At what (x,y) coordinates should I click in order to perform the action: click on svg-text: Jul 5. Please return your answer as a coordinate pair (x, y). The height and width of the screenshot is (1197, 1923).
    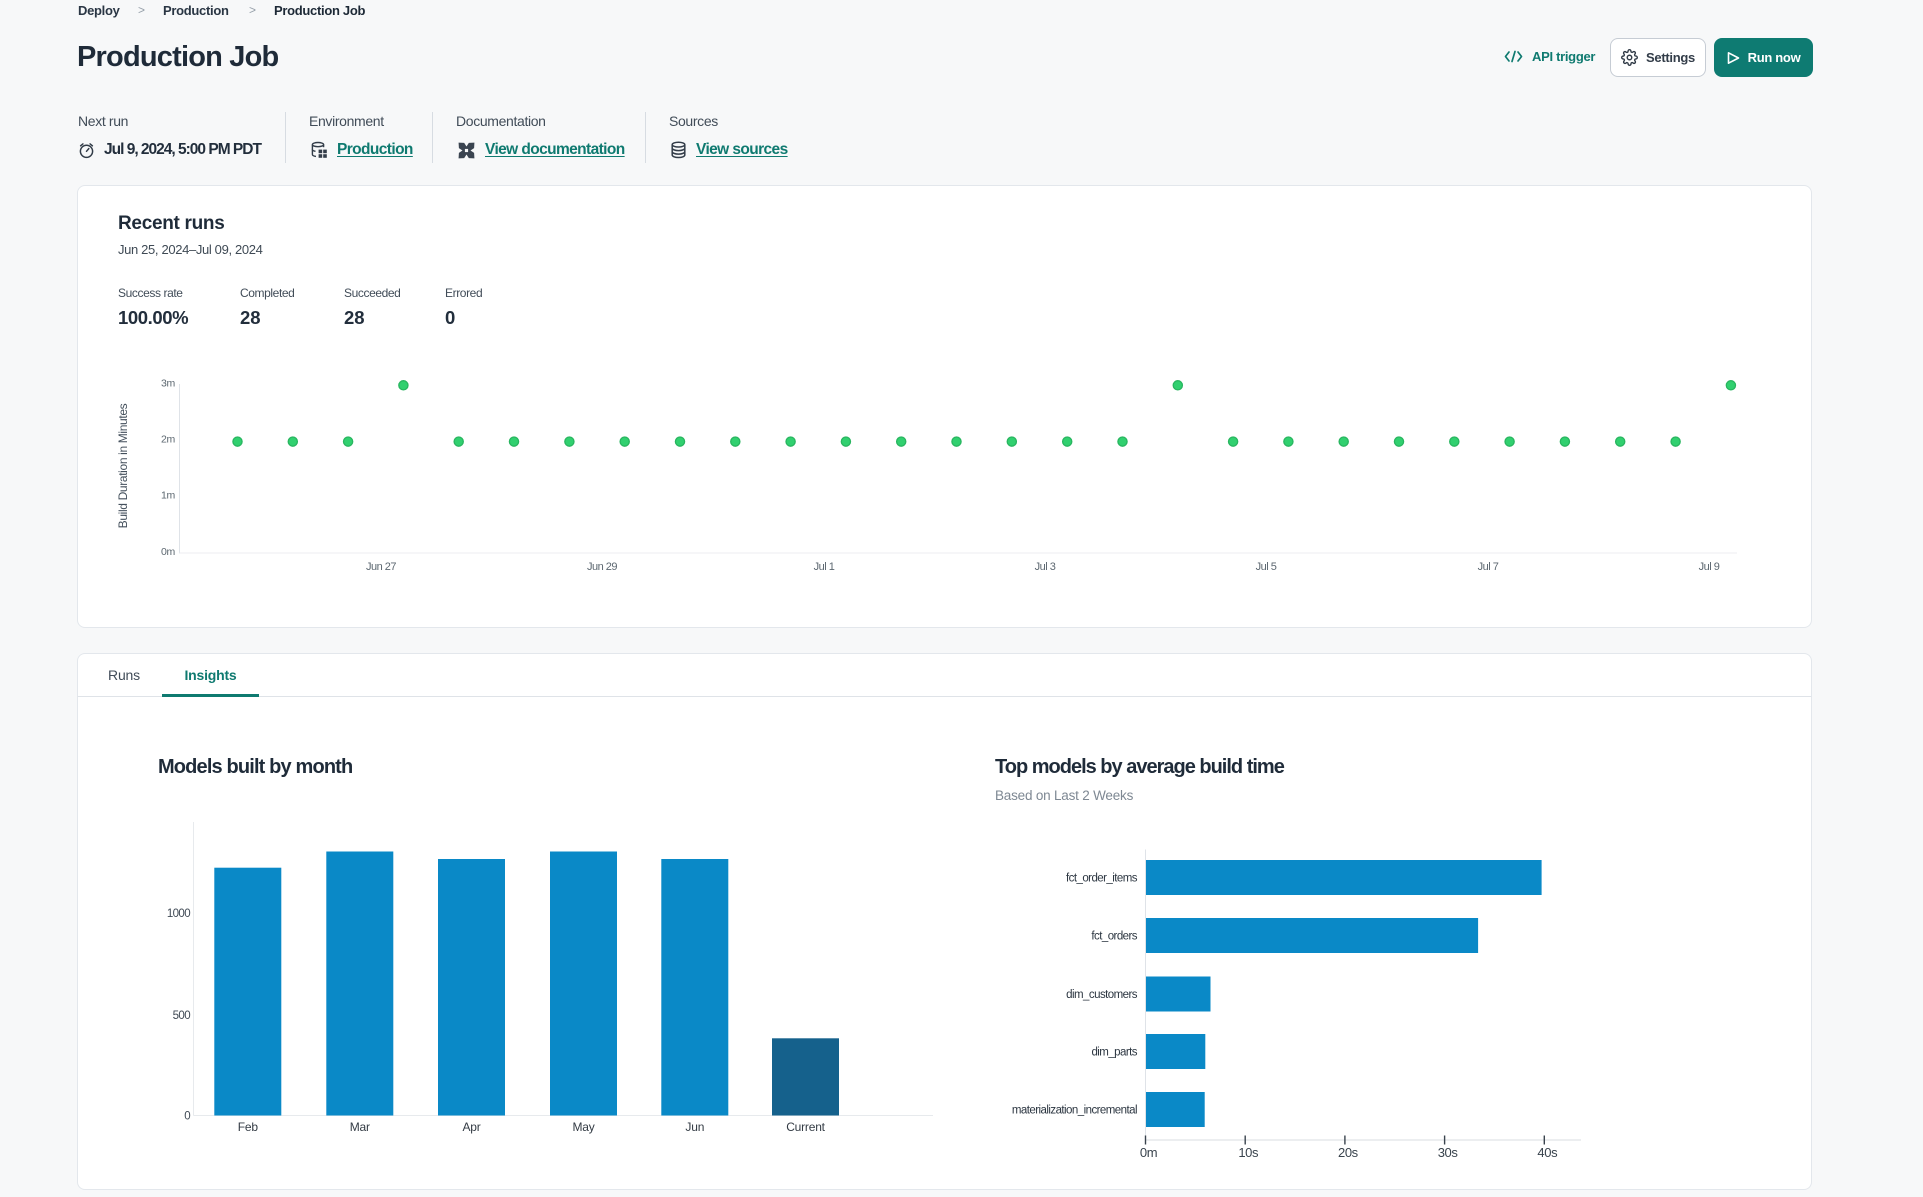
    Looking at the image, I should click on (1266, 567).